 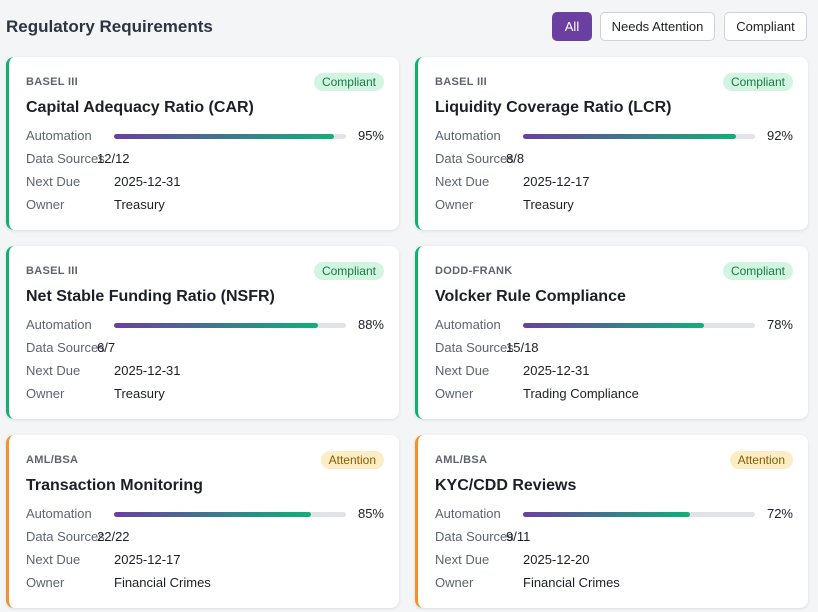 I want to click on automation-percent: 72%, so click(x=779, y=513).